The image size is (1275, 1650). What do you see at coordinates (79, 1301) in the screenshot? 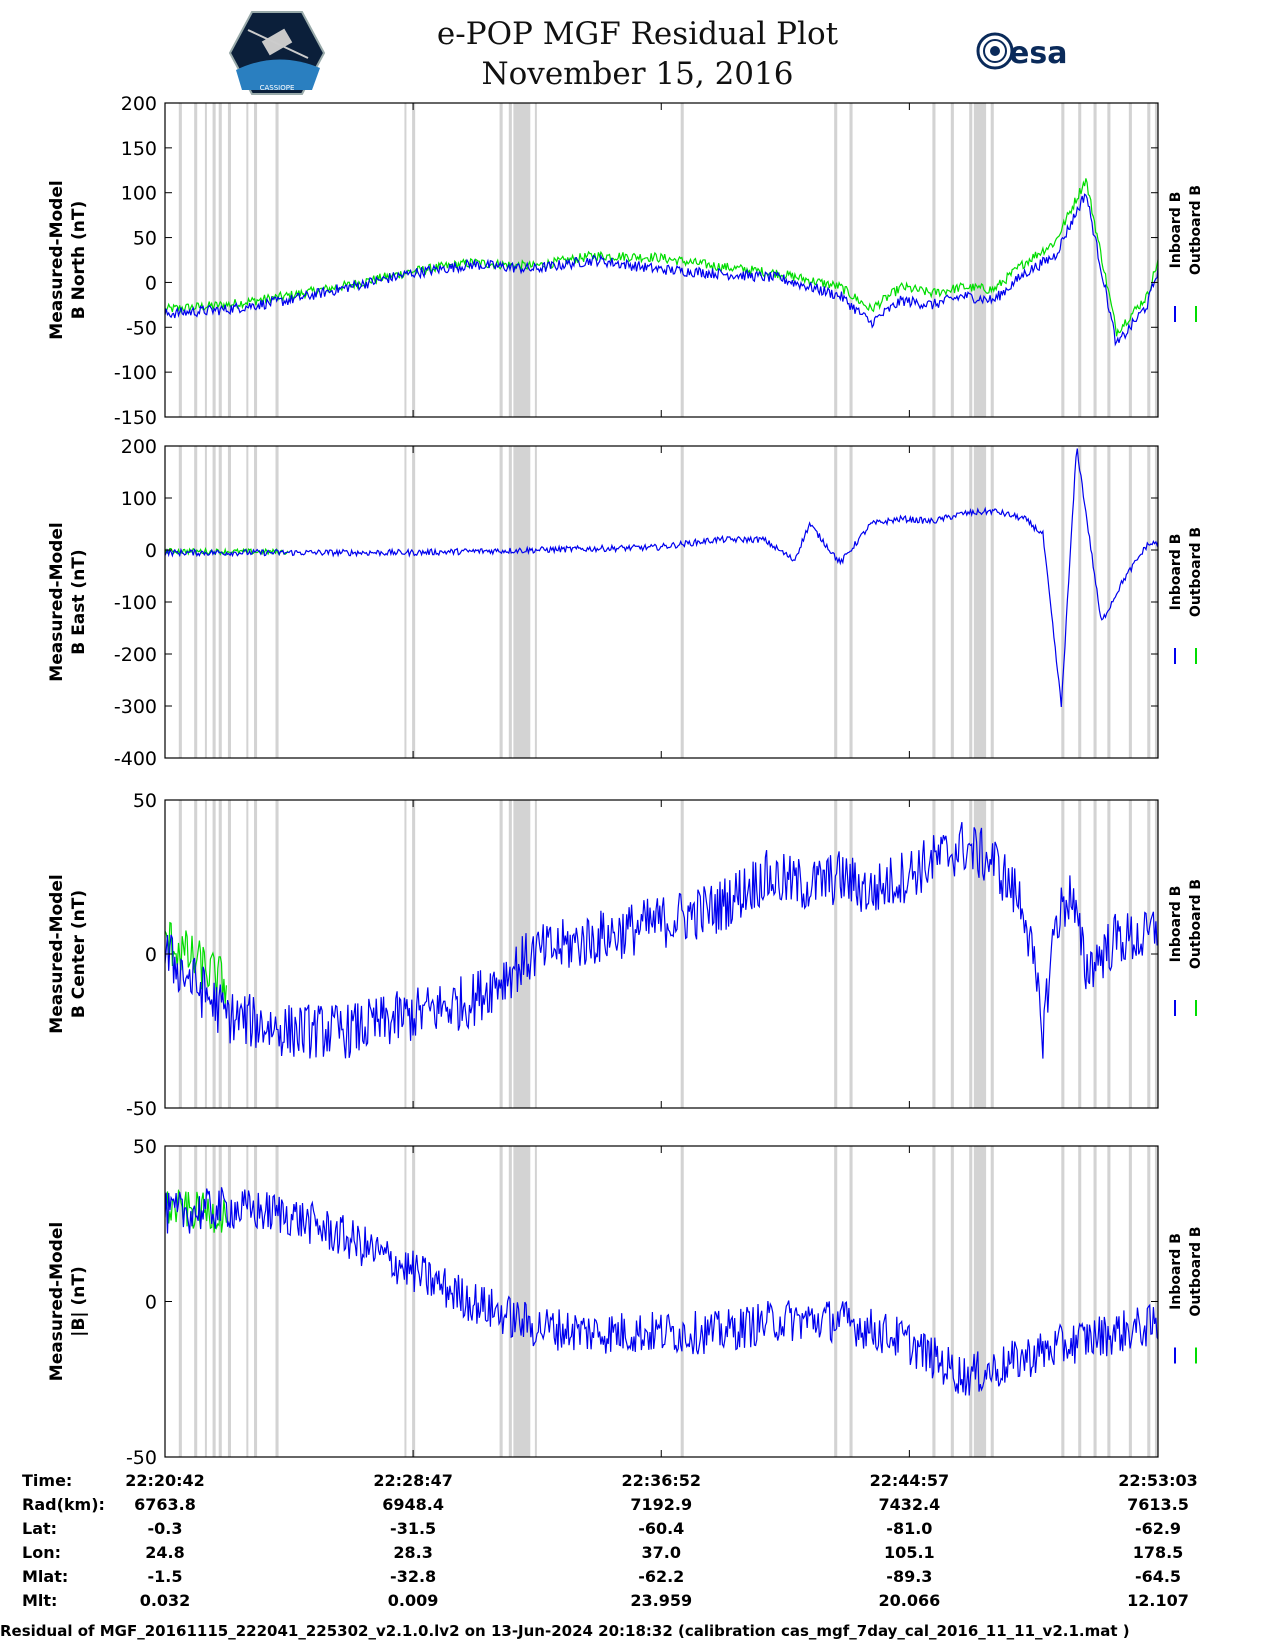
I see `y-axis-label-line2: |B| (nT)` at bounding box center [79, 1301].